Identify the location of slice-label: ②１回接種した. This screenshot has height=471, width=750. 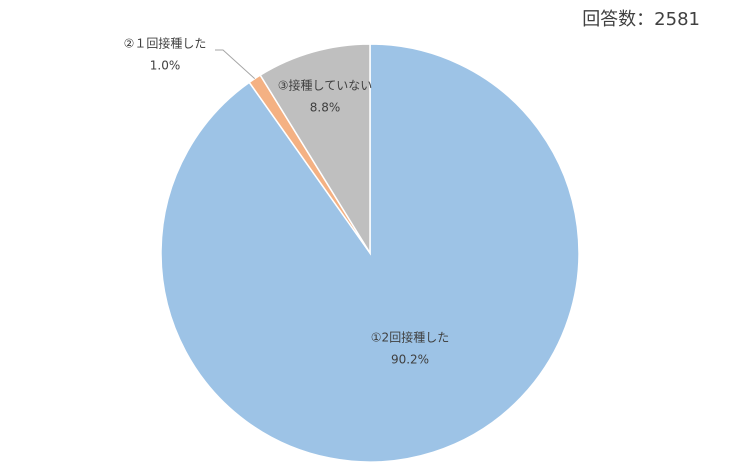
(165, 43).